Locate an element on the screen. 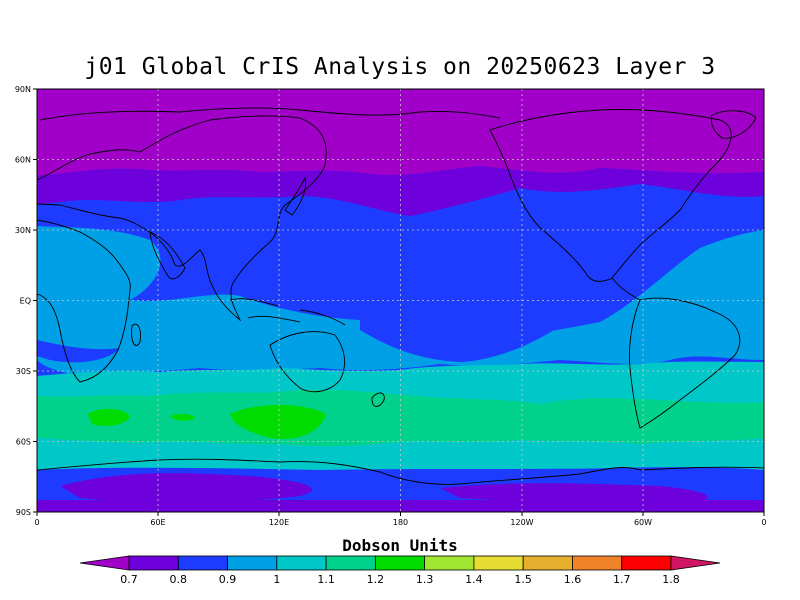 The width and height of the screenshot is (800, 600). coast-south-america is located at coordinates (685, 363).